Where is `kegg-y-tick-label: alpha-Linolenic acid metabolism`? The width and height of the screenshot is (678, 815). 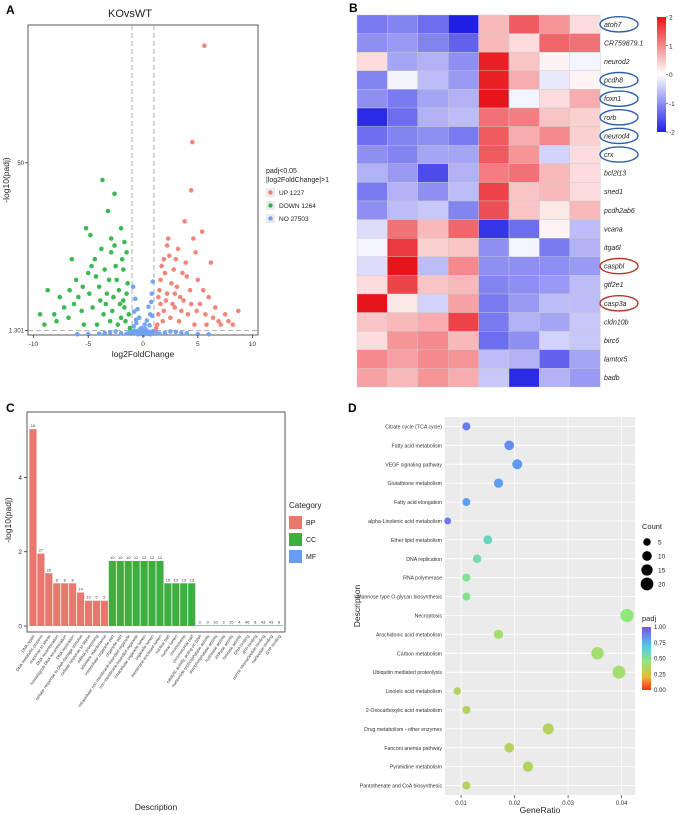 kegg-y-tick-label: alpha-Linolenic acid metabolism is located at coordinates (405, 522).